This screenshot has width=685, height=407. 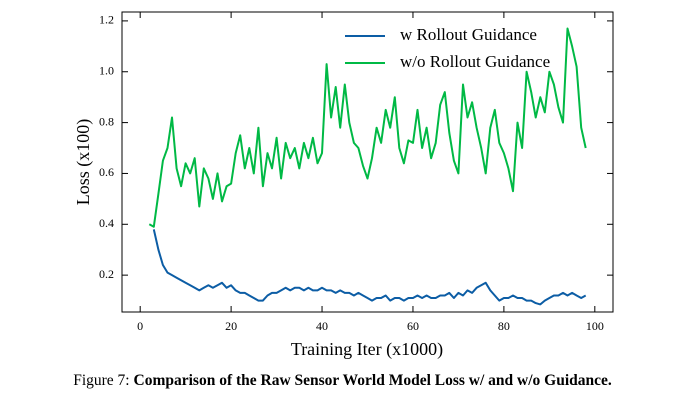 I want to click on x-tick-label: 60, so click(x=413, y=326).